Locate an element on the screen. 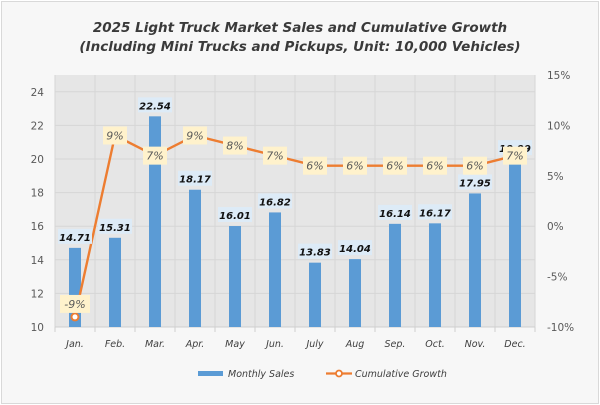 Image resolution: width=600 pixels, height=405 pixels. x-tick-label: Aug is located at coordinates (355, 344).